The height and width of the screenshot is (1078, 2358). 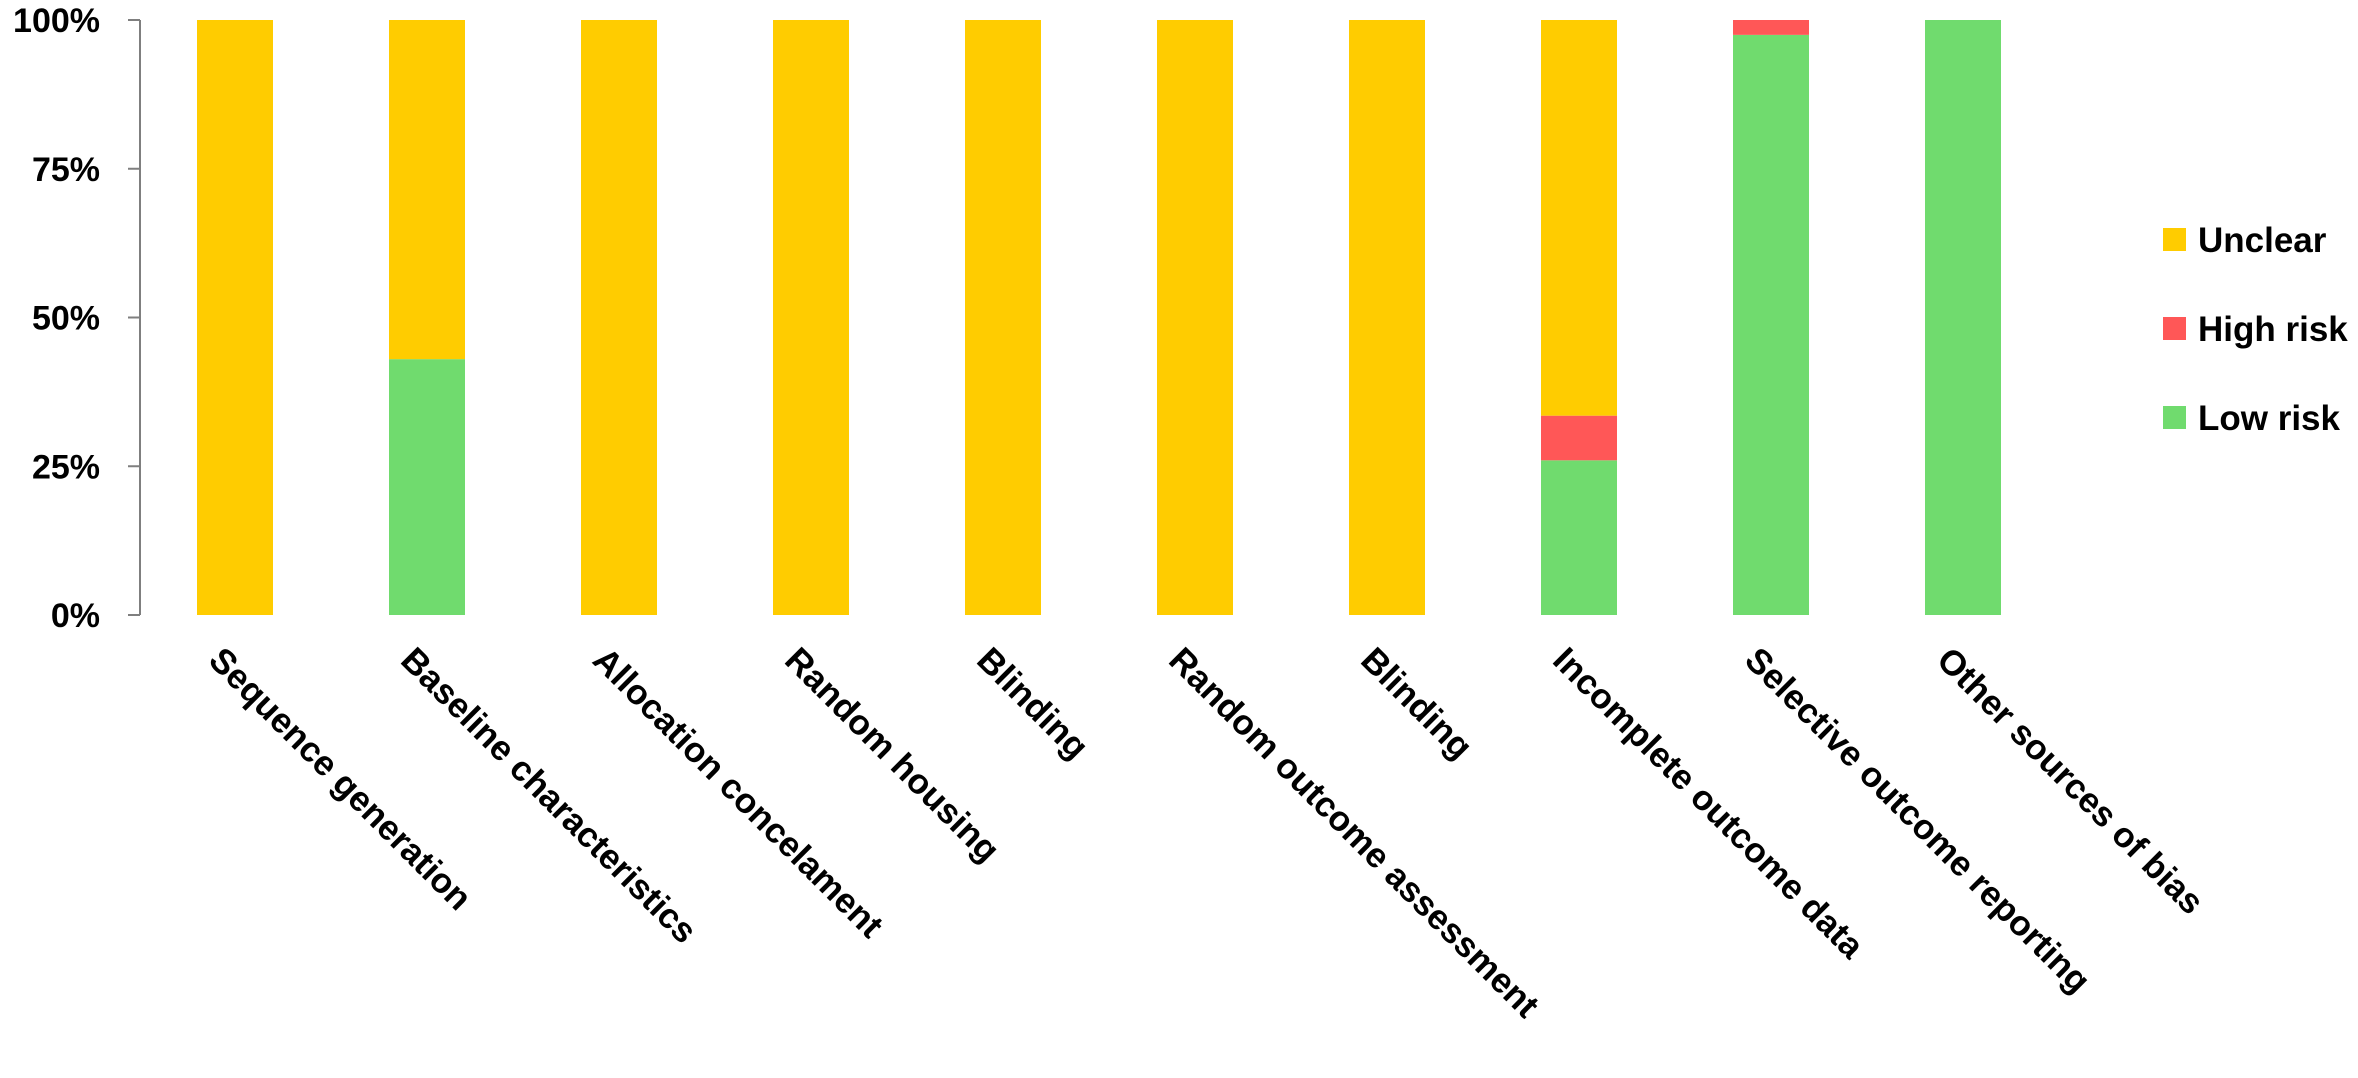 I want to click on legend-label: Low risk, so click(x=2269, y=418).